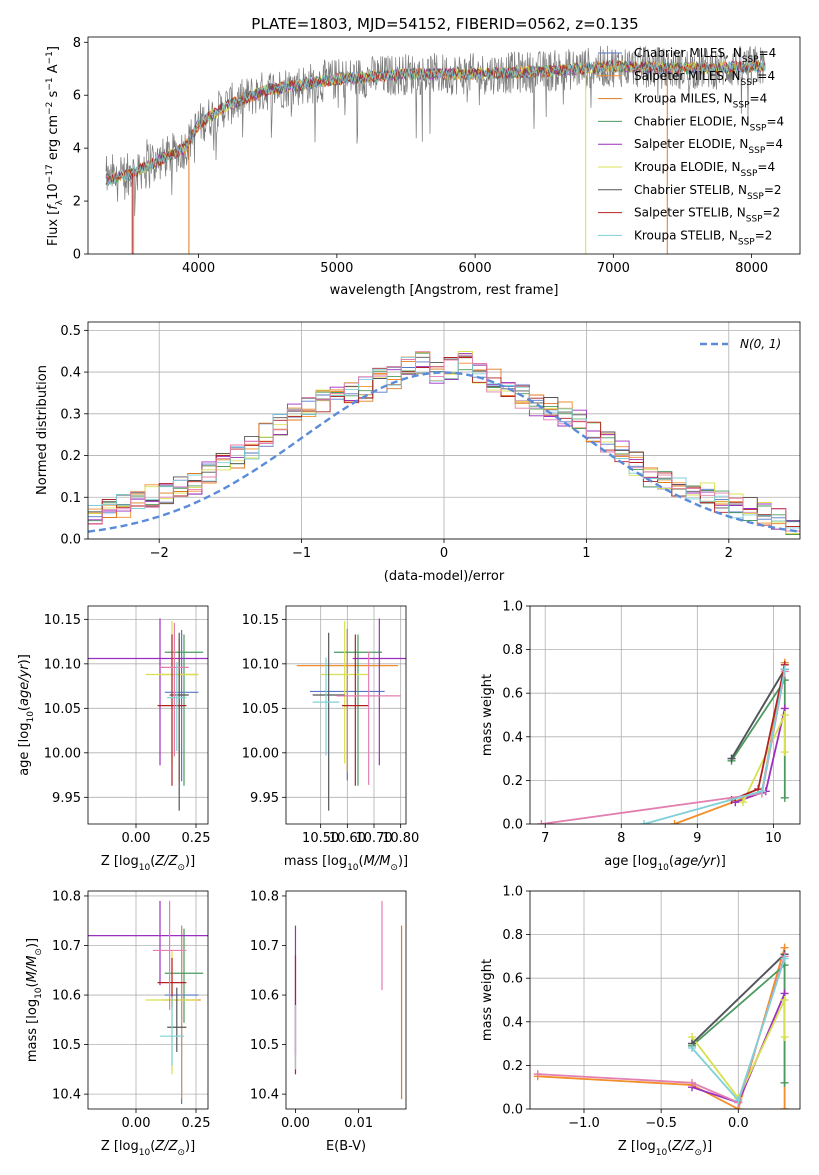 This screenshot has height=1175, width=819. Describe the element at coordinates (444, 576) in the screenshot. I see `x-axis-label: (data-model)/error` at that location.